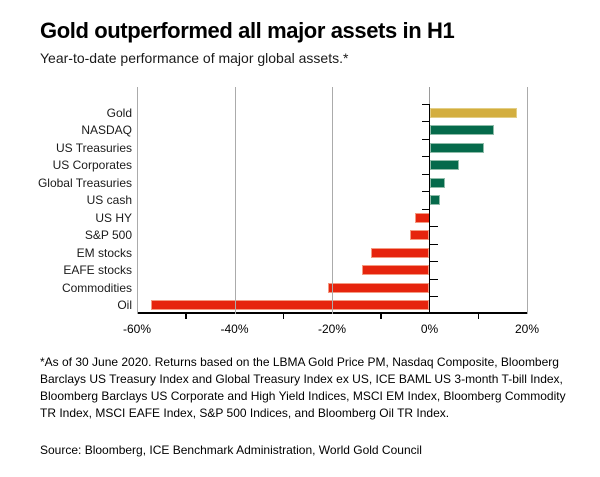  Describe the element at coordinates (473, 112) in the screenshot. I see `bar-gold` at that location.